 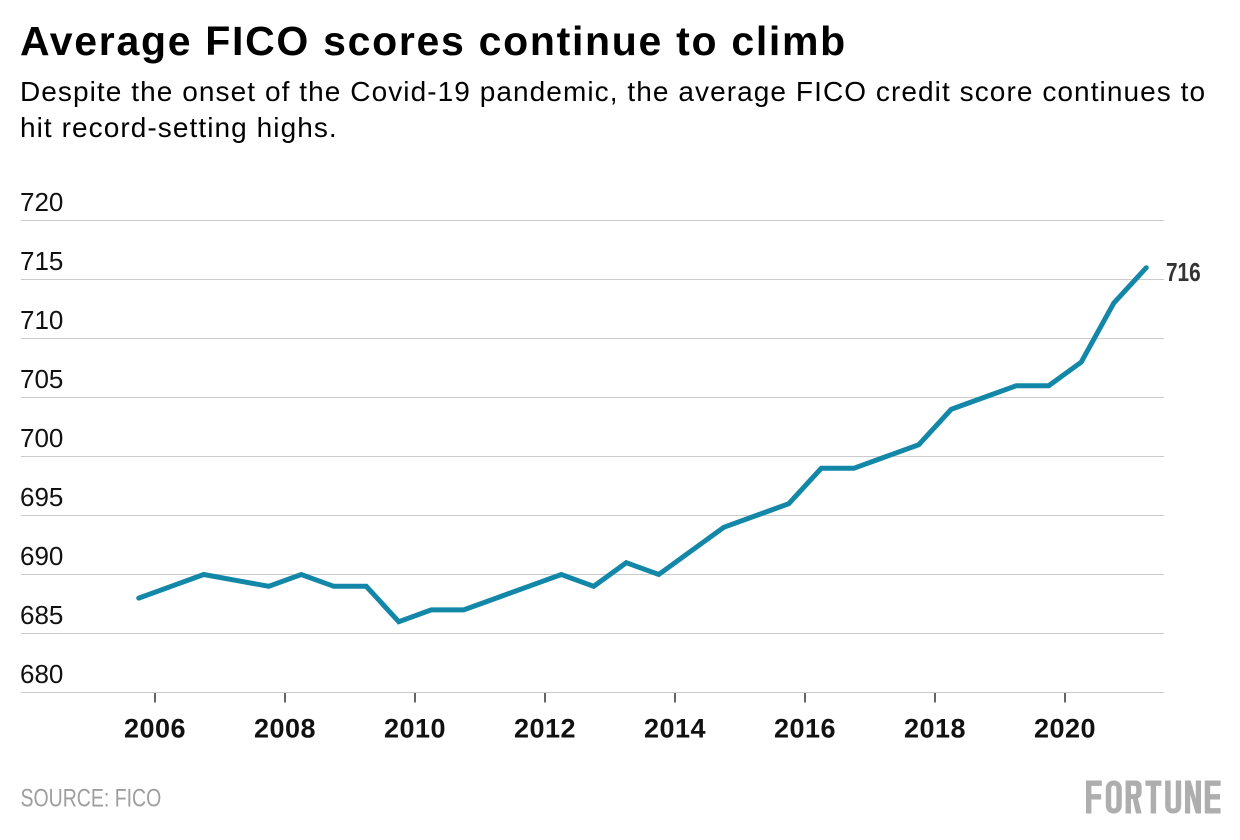 I want to click on svg-text: 2016, so click(x=805, y=729).